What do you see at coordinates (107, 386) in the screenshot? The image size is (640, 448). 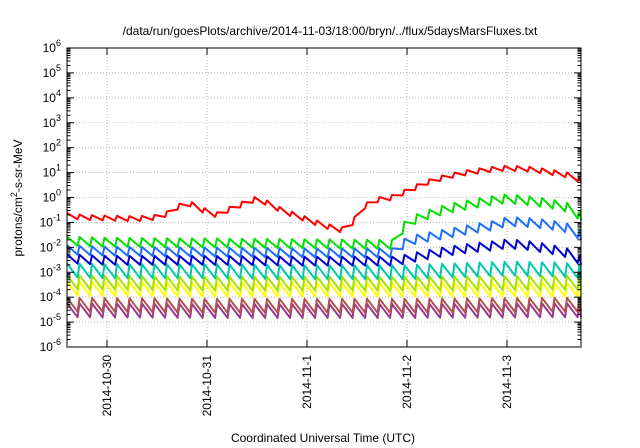 I see `x-tick-label: 2014-10-30` at bounding box center [107, 386].